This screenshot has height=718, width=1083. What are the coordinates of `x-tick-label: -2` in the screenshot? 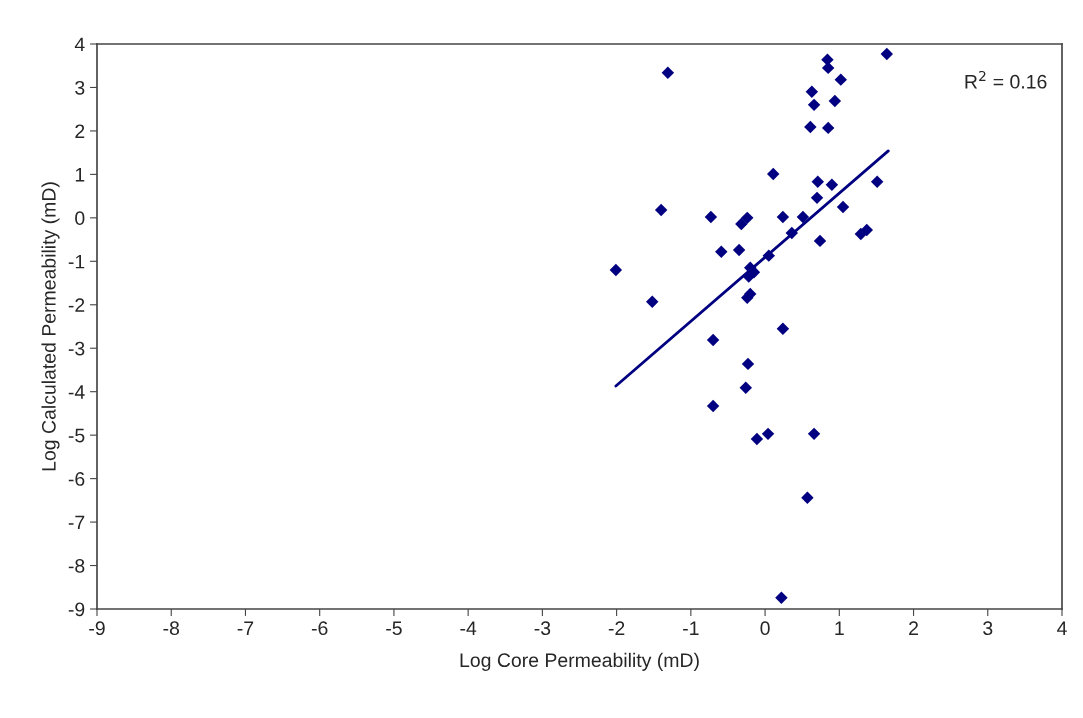 It's located at (616, 628).